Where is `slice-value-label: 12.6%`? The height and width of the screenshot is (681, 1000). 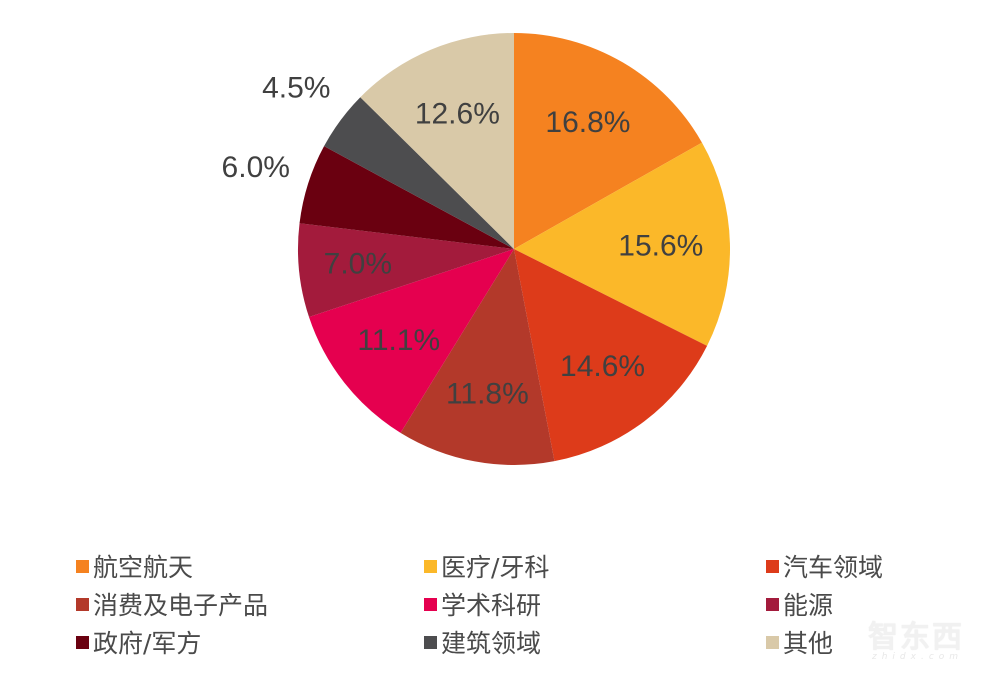 slice-value-label: 12.6% is located at coordinates (457, 113).